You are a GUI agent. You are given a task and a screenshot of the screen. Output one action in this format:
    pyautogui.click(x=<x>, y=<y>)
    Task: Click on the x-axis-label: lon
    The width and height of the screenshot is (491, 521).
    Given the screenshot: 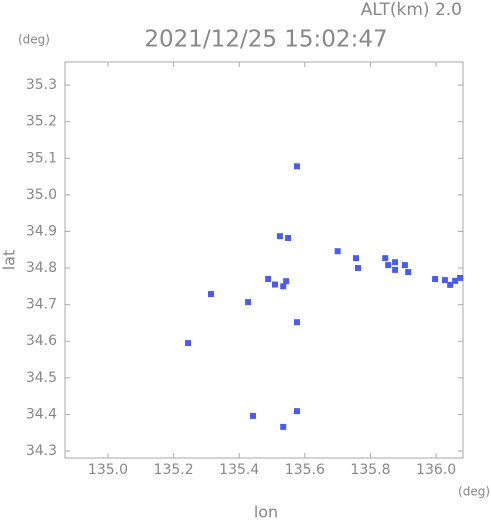 What is the action you would take?
    pyautogui.click(x=266, y=512)
    